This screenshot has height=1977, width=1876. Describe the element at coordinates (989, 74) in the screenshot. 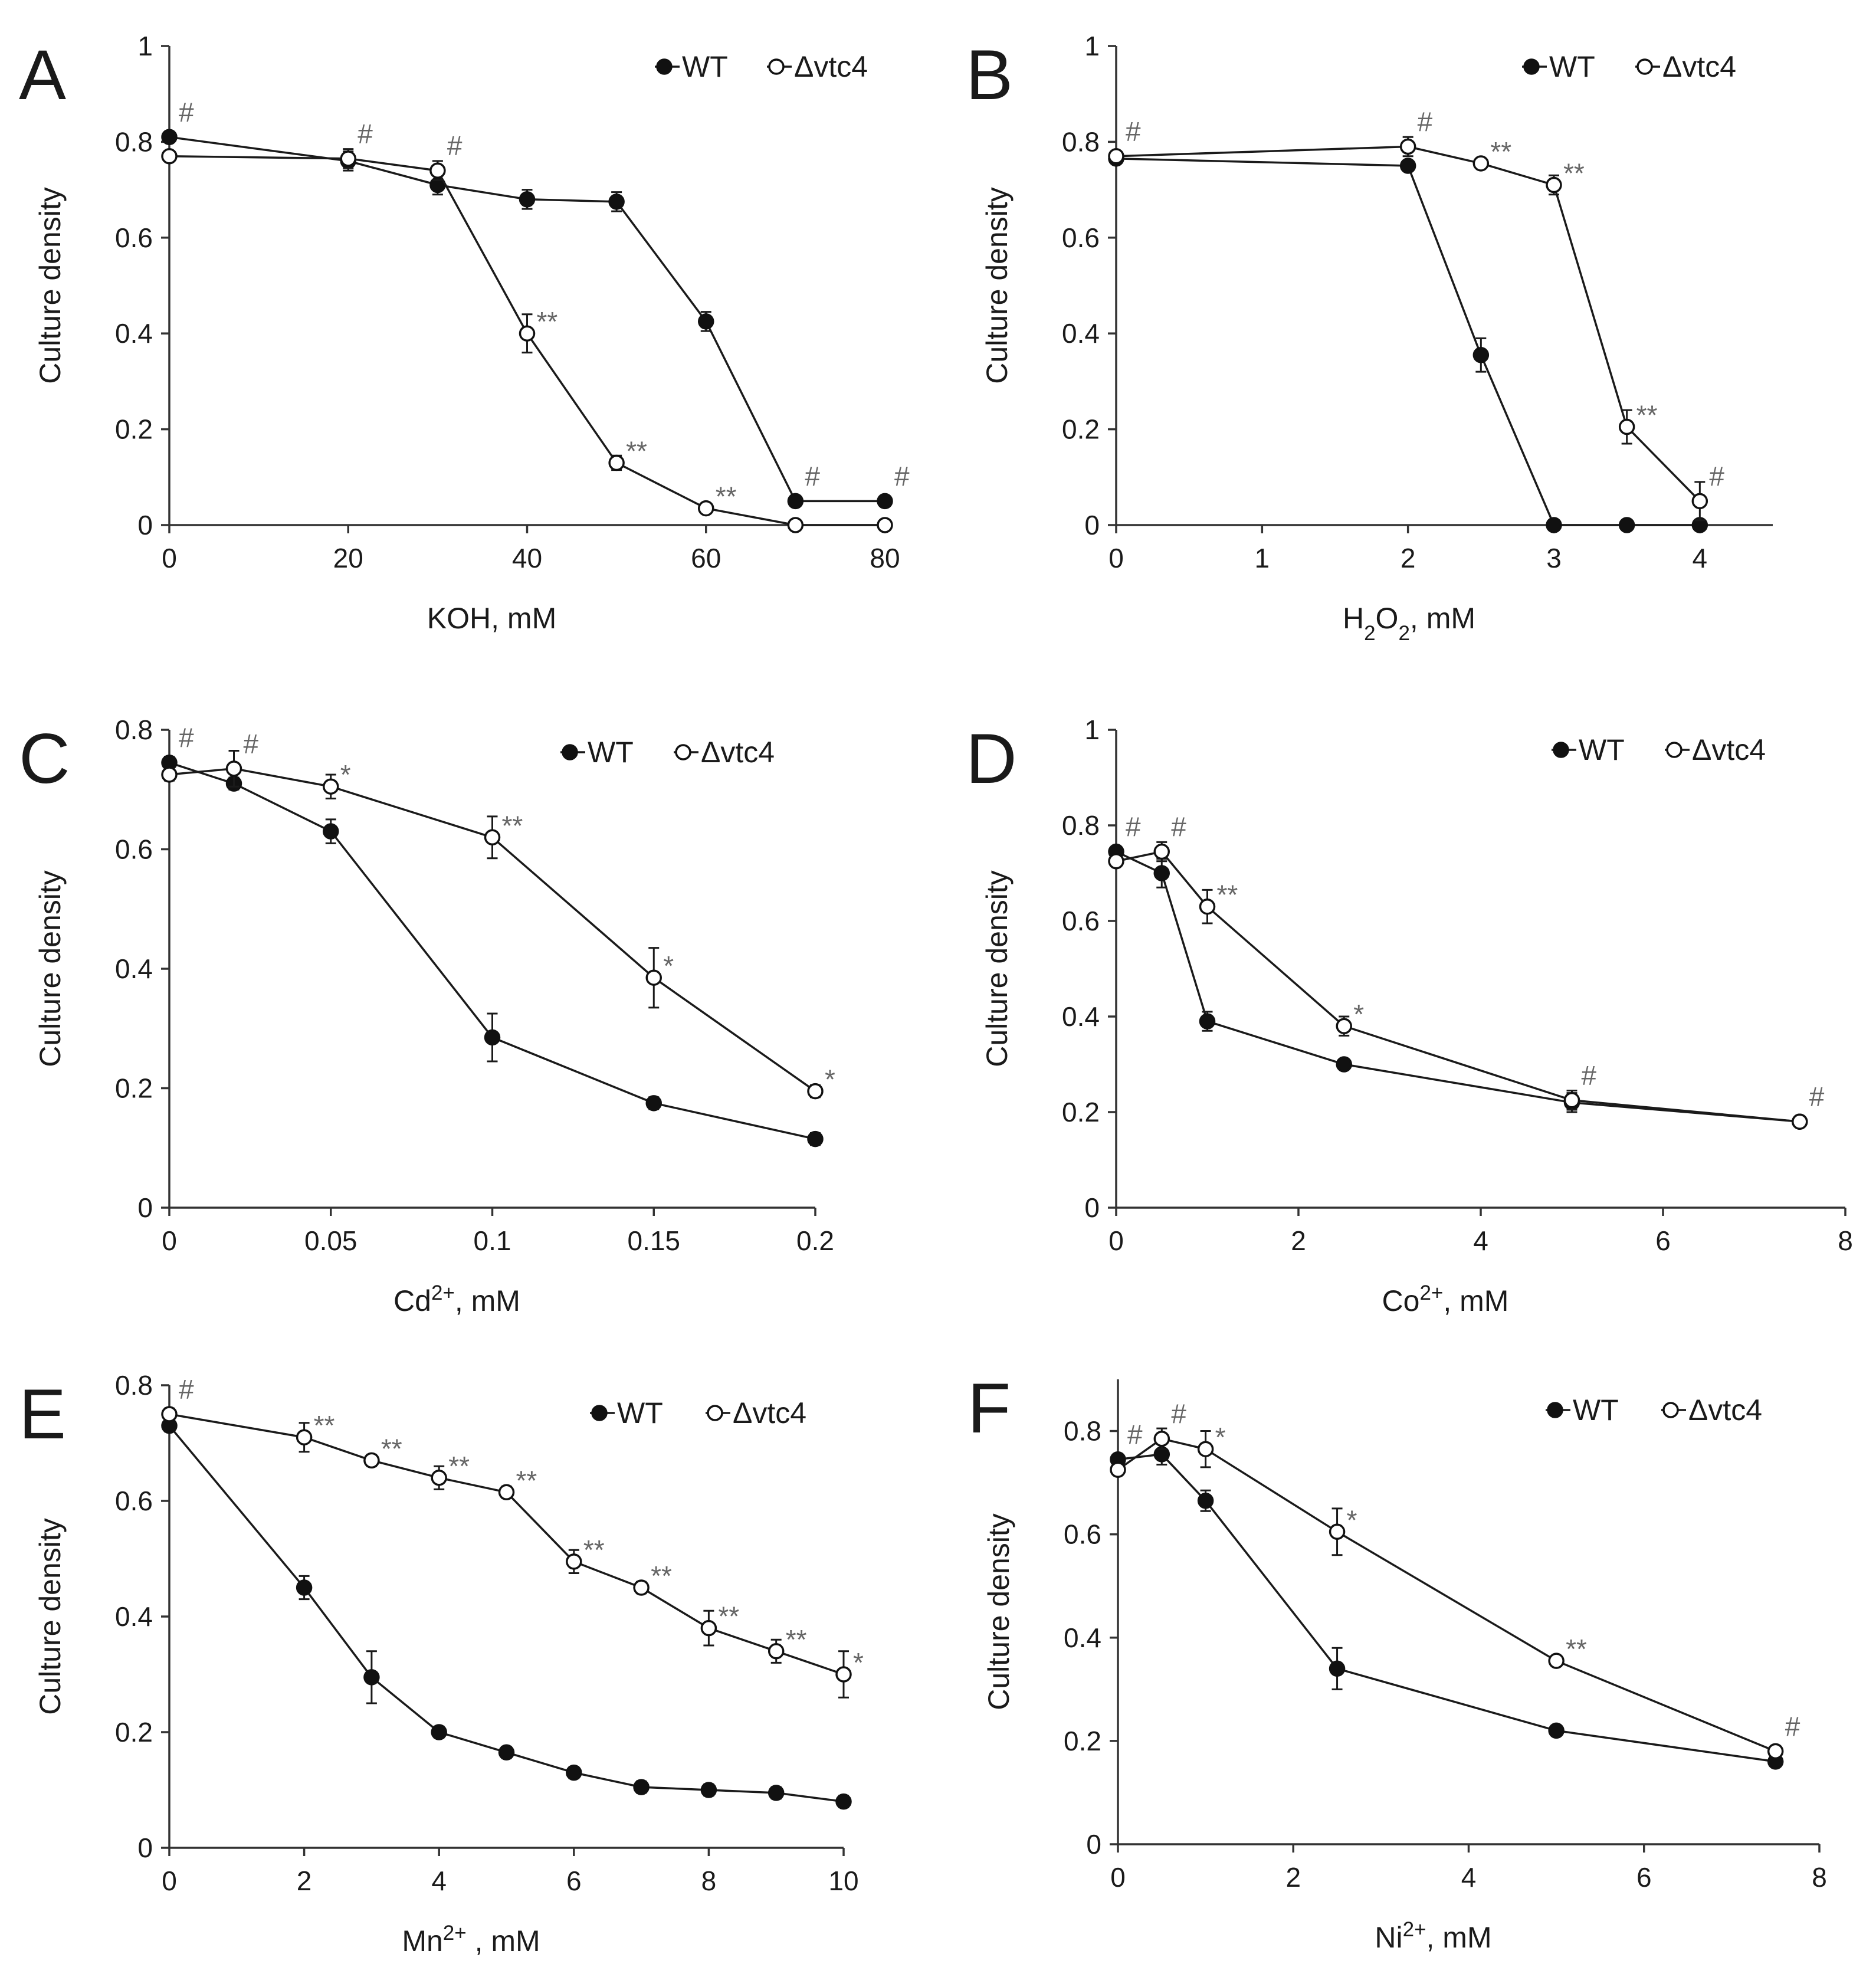

I see `panel-letter: B` at that location.